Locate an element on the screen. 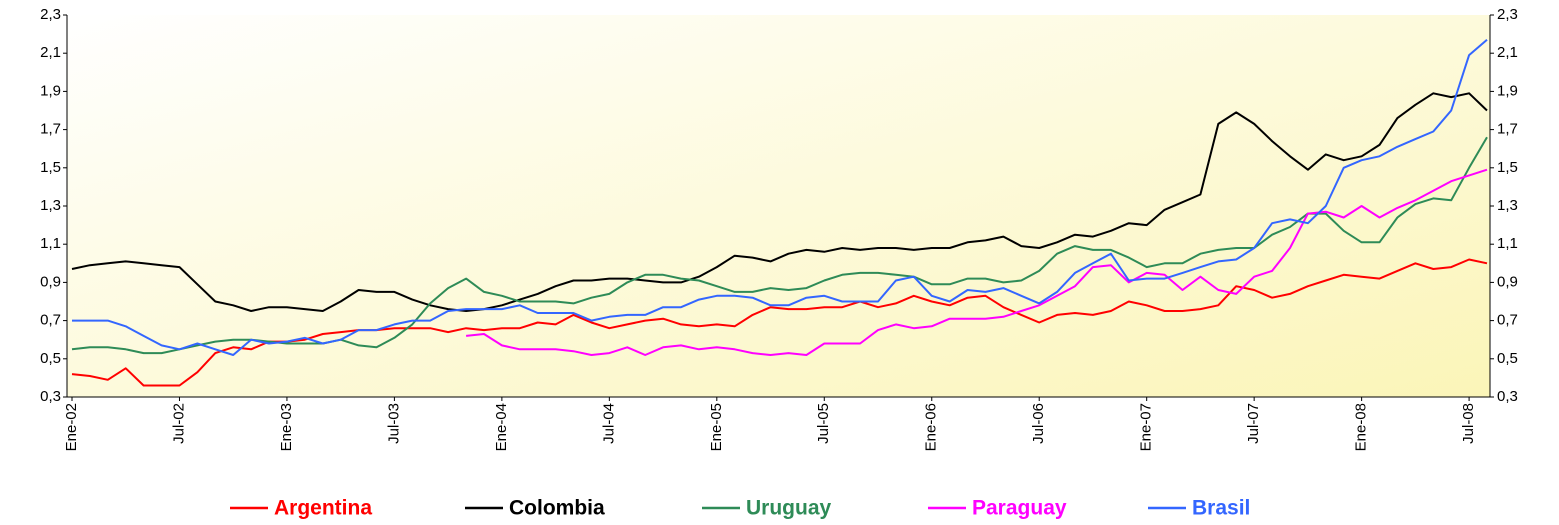 This screenshot has height=525, width=1559. legend-label: Argentina is located at coordinates (323, 508).